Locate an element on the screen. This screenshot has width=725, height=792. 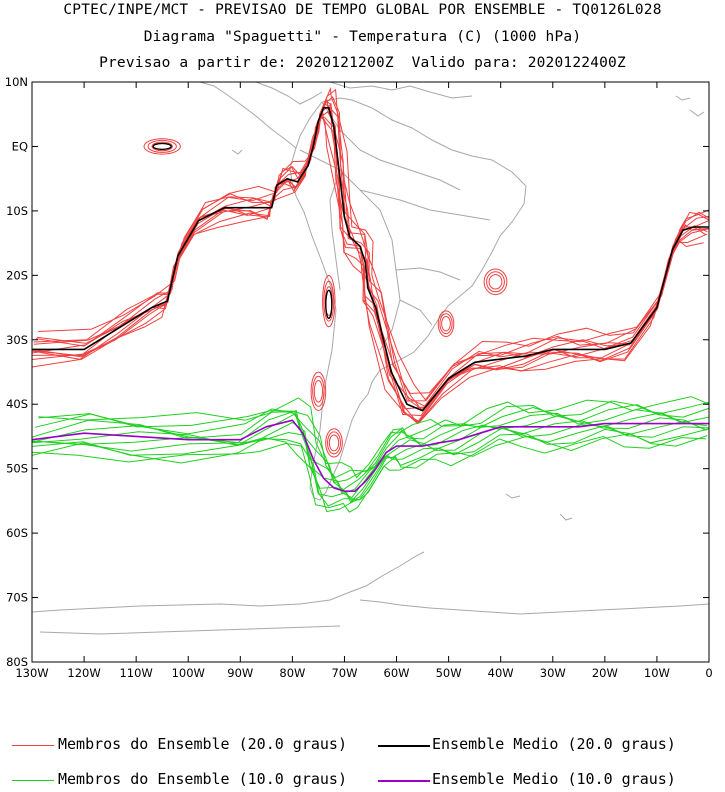
legend-label-members-10: Membros do Ensemble (10.0 graus) is located at coordinates (202, 779).